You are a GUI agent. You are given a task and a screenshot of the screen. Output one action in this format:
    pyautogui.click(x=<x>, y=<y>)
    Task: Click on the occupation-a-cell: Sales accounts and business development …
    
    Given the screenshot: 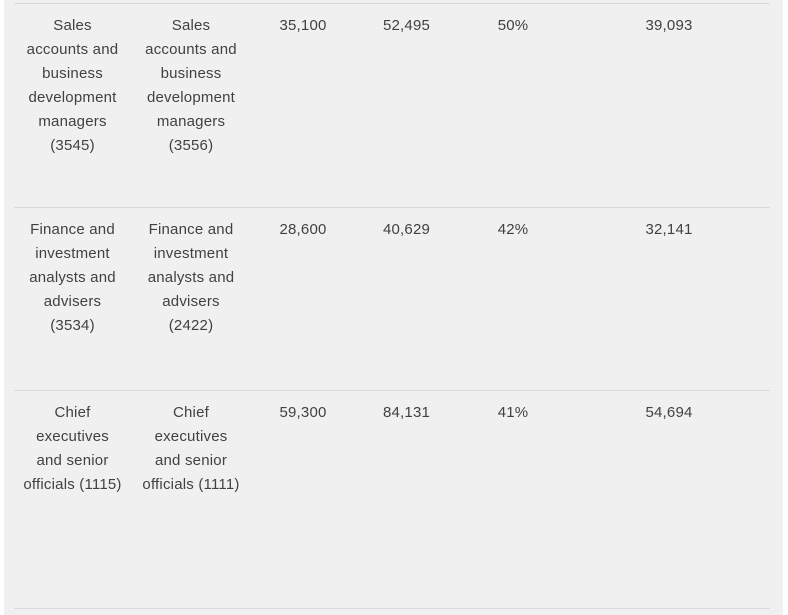 What is the action you would take?
    pyautogui.click(x=72, y=105)
    